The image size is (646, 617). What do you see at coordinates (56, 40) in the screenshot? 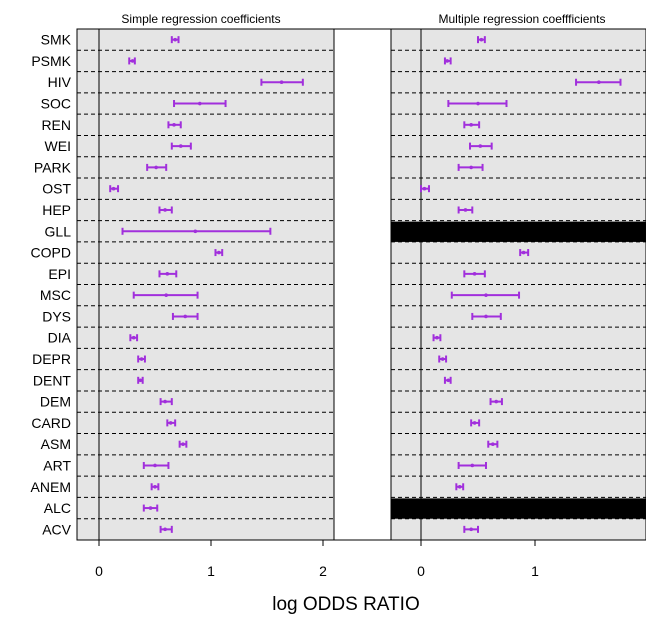
I see `category-label: SMK` at bounding box center [56, 40].